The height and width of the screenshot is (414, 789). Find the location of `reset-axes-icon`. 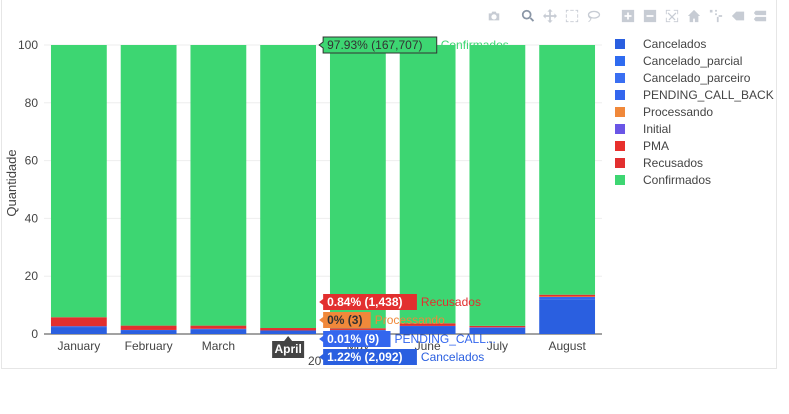

reset-axes-icon is located at coordinates (694, 16).